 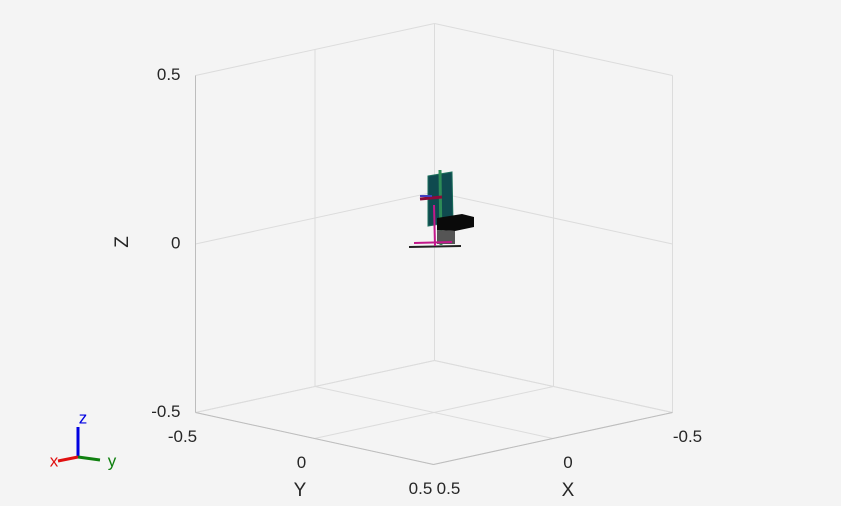 What do you see at coordinates (68, 459) in the screenshot?
I see `triad-x-axis` at bounding box center [68, 459].